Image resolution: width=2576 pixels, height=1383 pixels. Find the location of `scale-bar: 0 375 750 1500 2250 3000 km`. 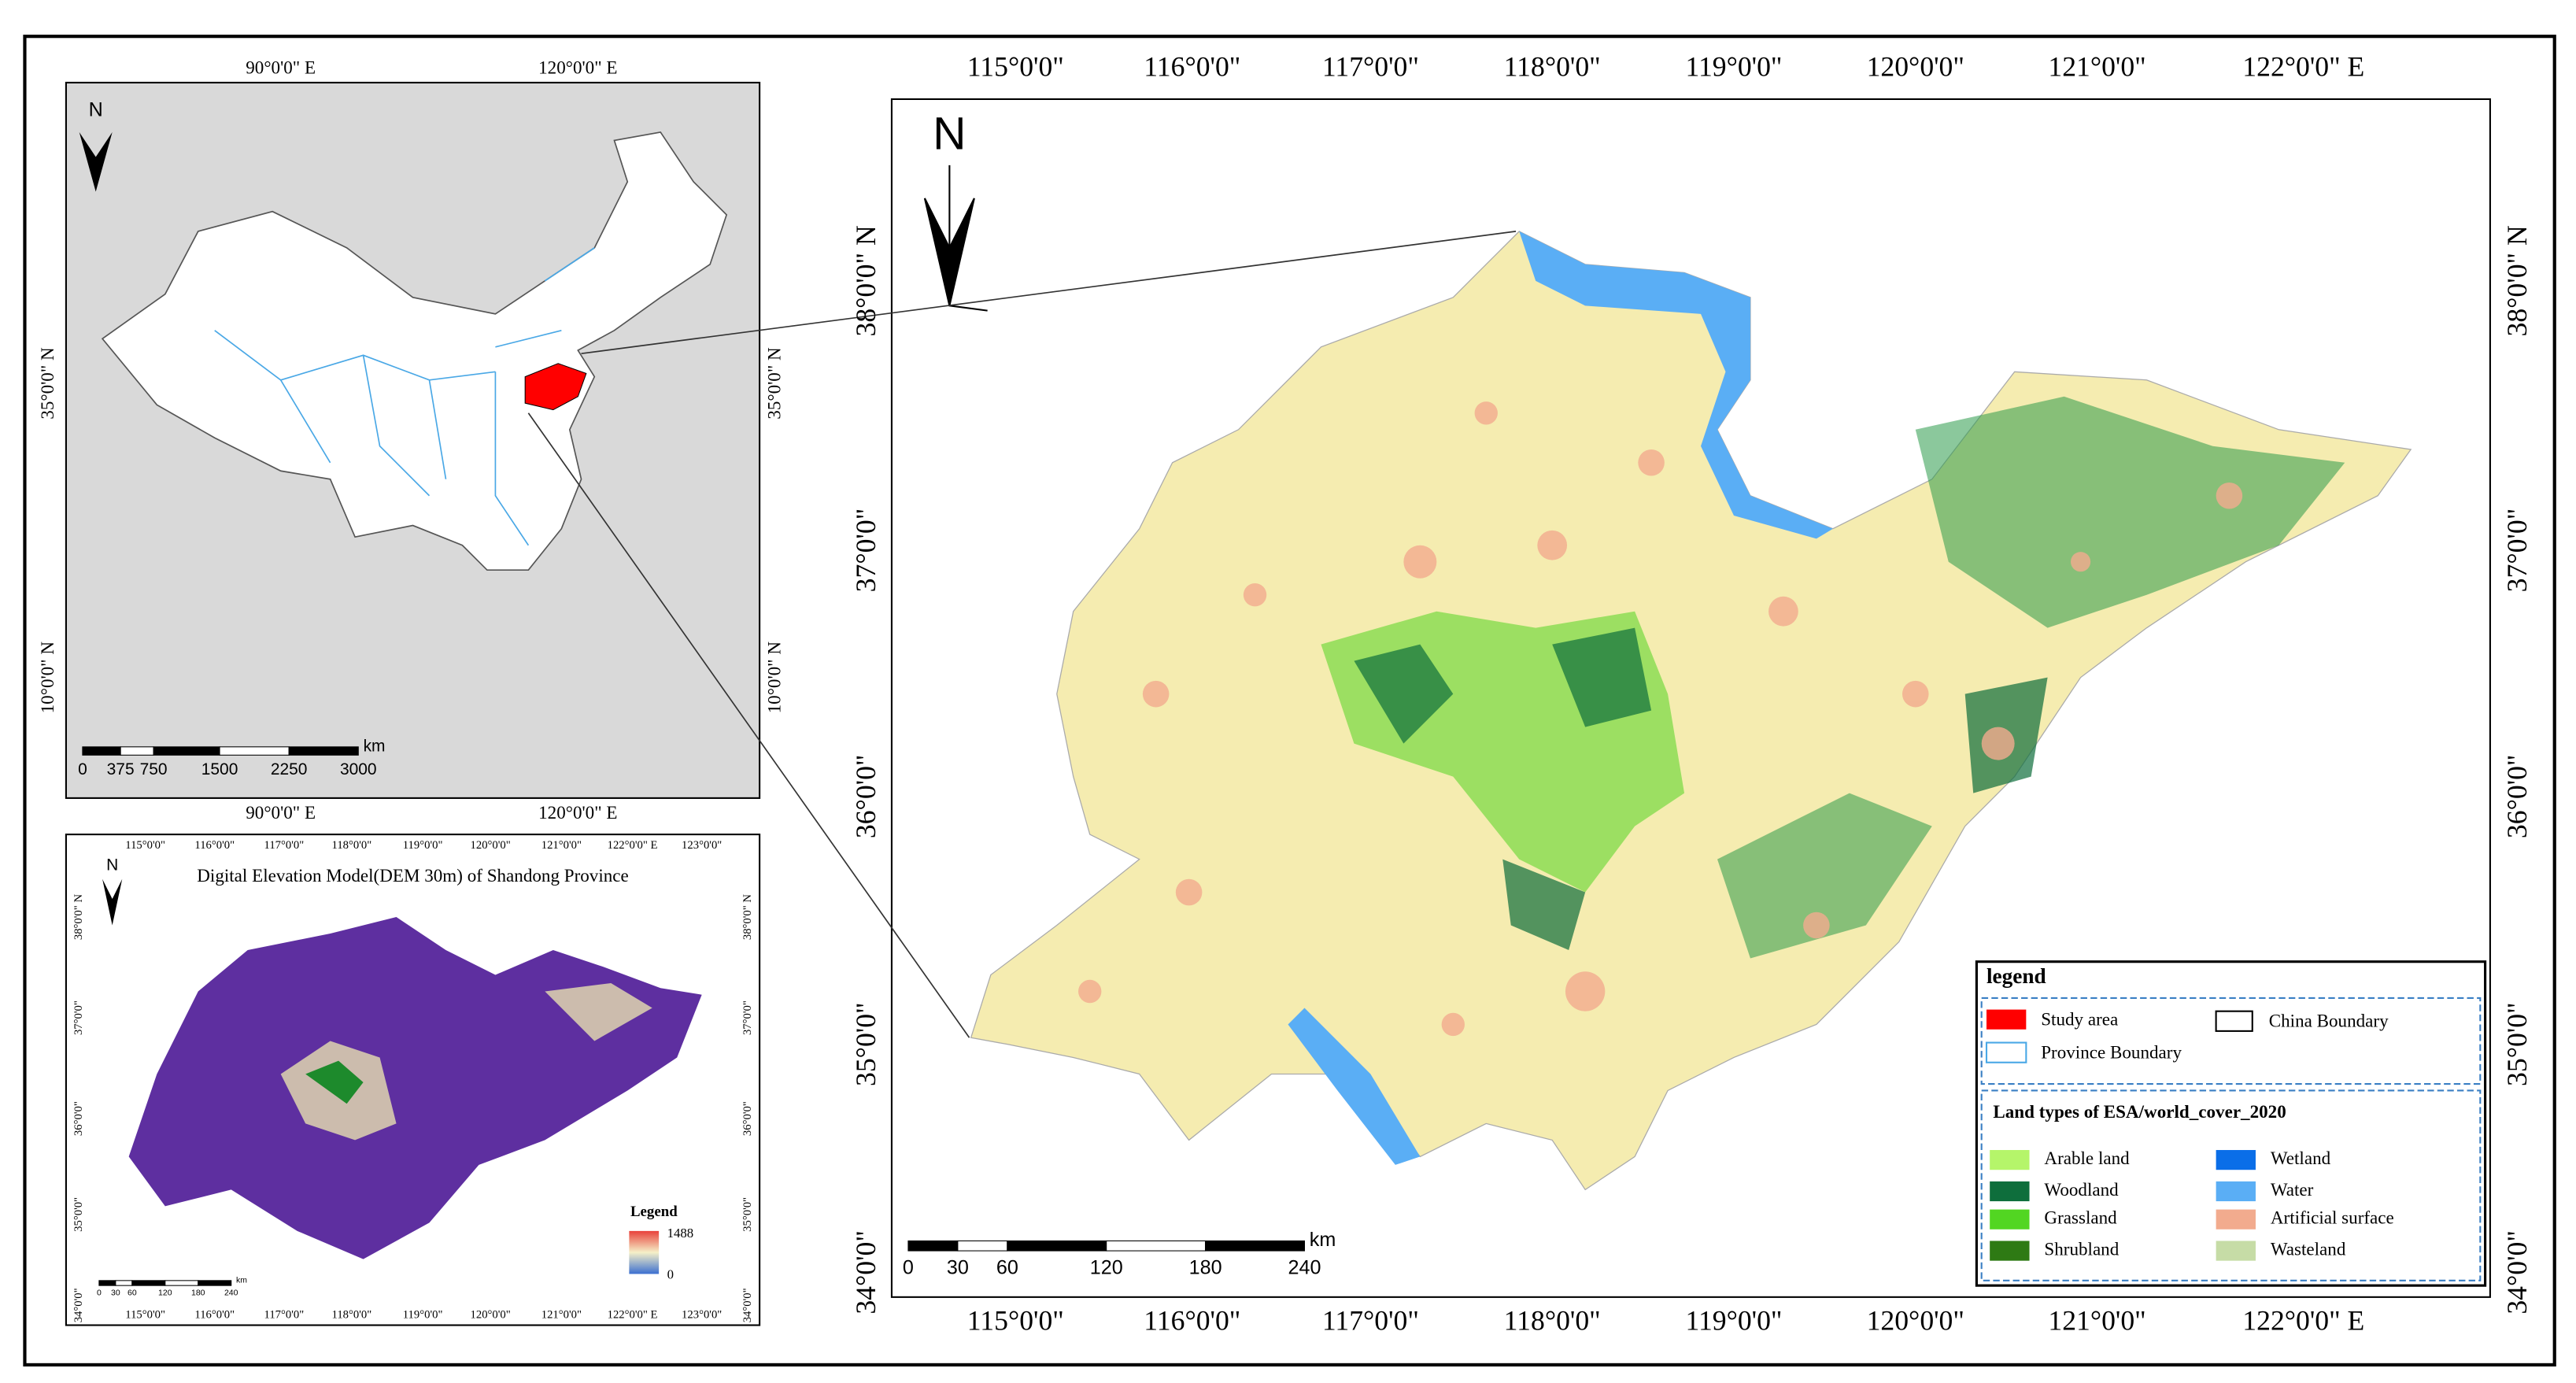

scale-bar: 0 375 750 1500 2250 3000 km is located at coordinates (231, 757).